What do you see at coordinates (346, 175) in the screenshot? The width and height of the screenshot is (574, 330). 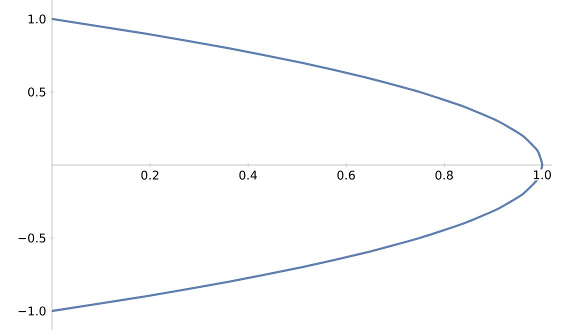 I see `x-tick-label: 0.6` at bounding box center [346, 175].